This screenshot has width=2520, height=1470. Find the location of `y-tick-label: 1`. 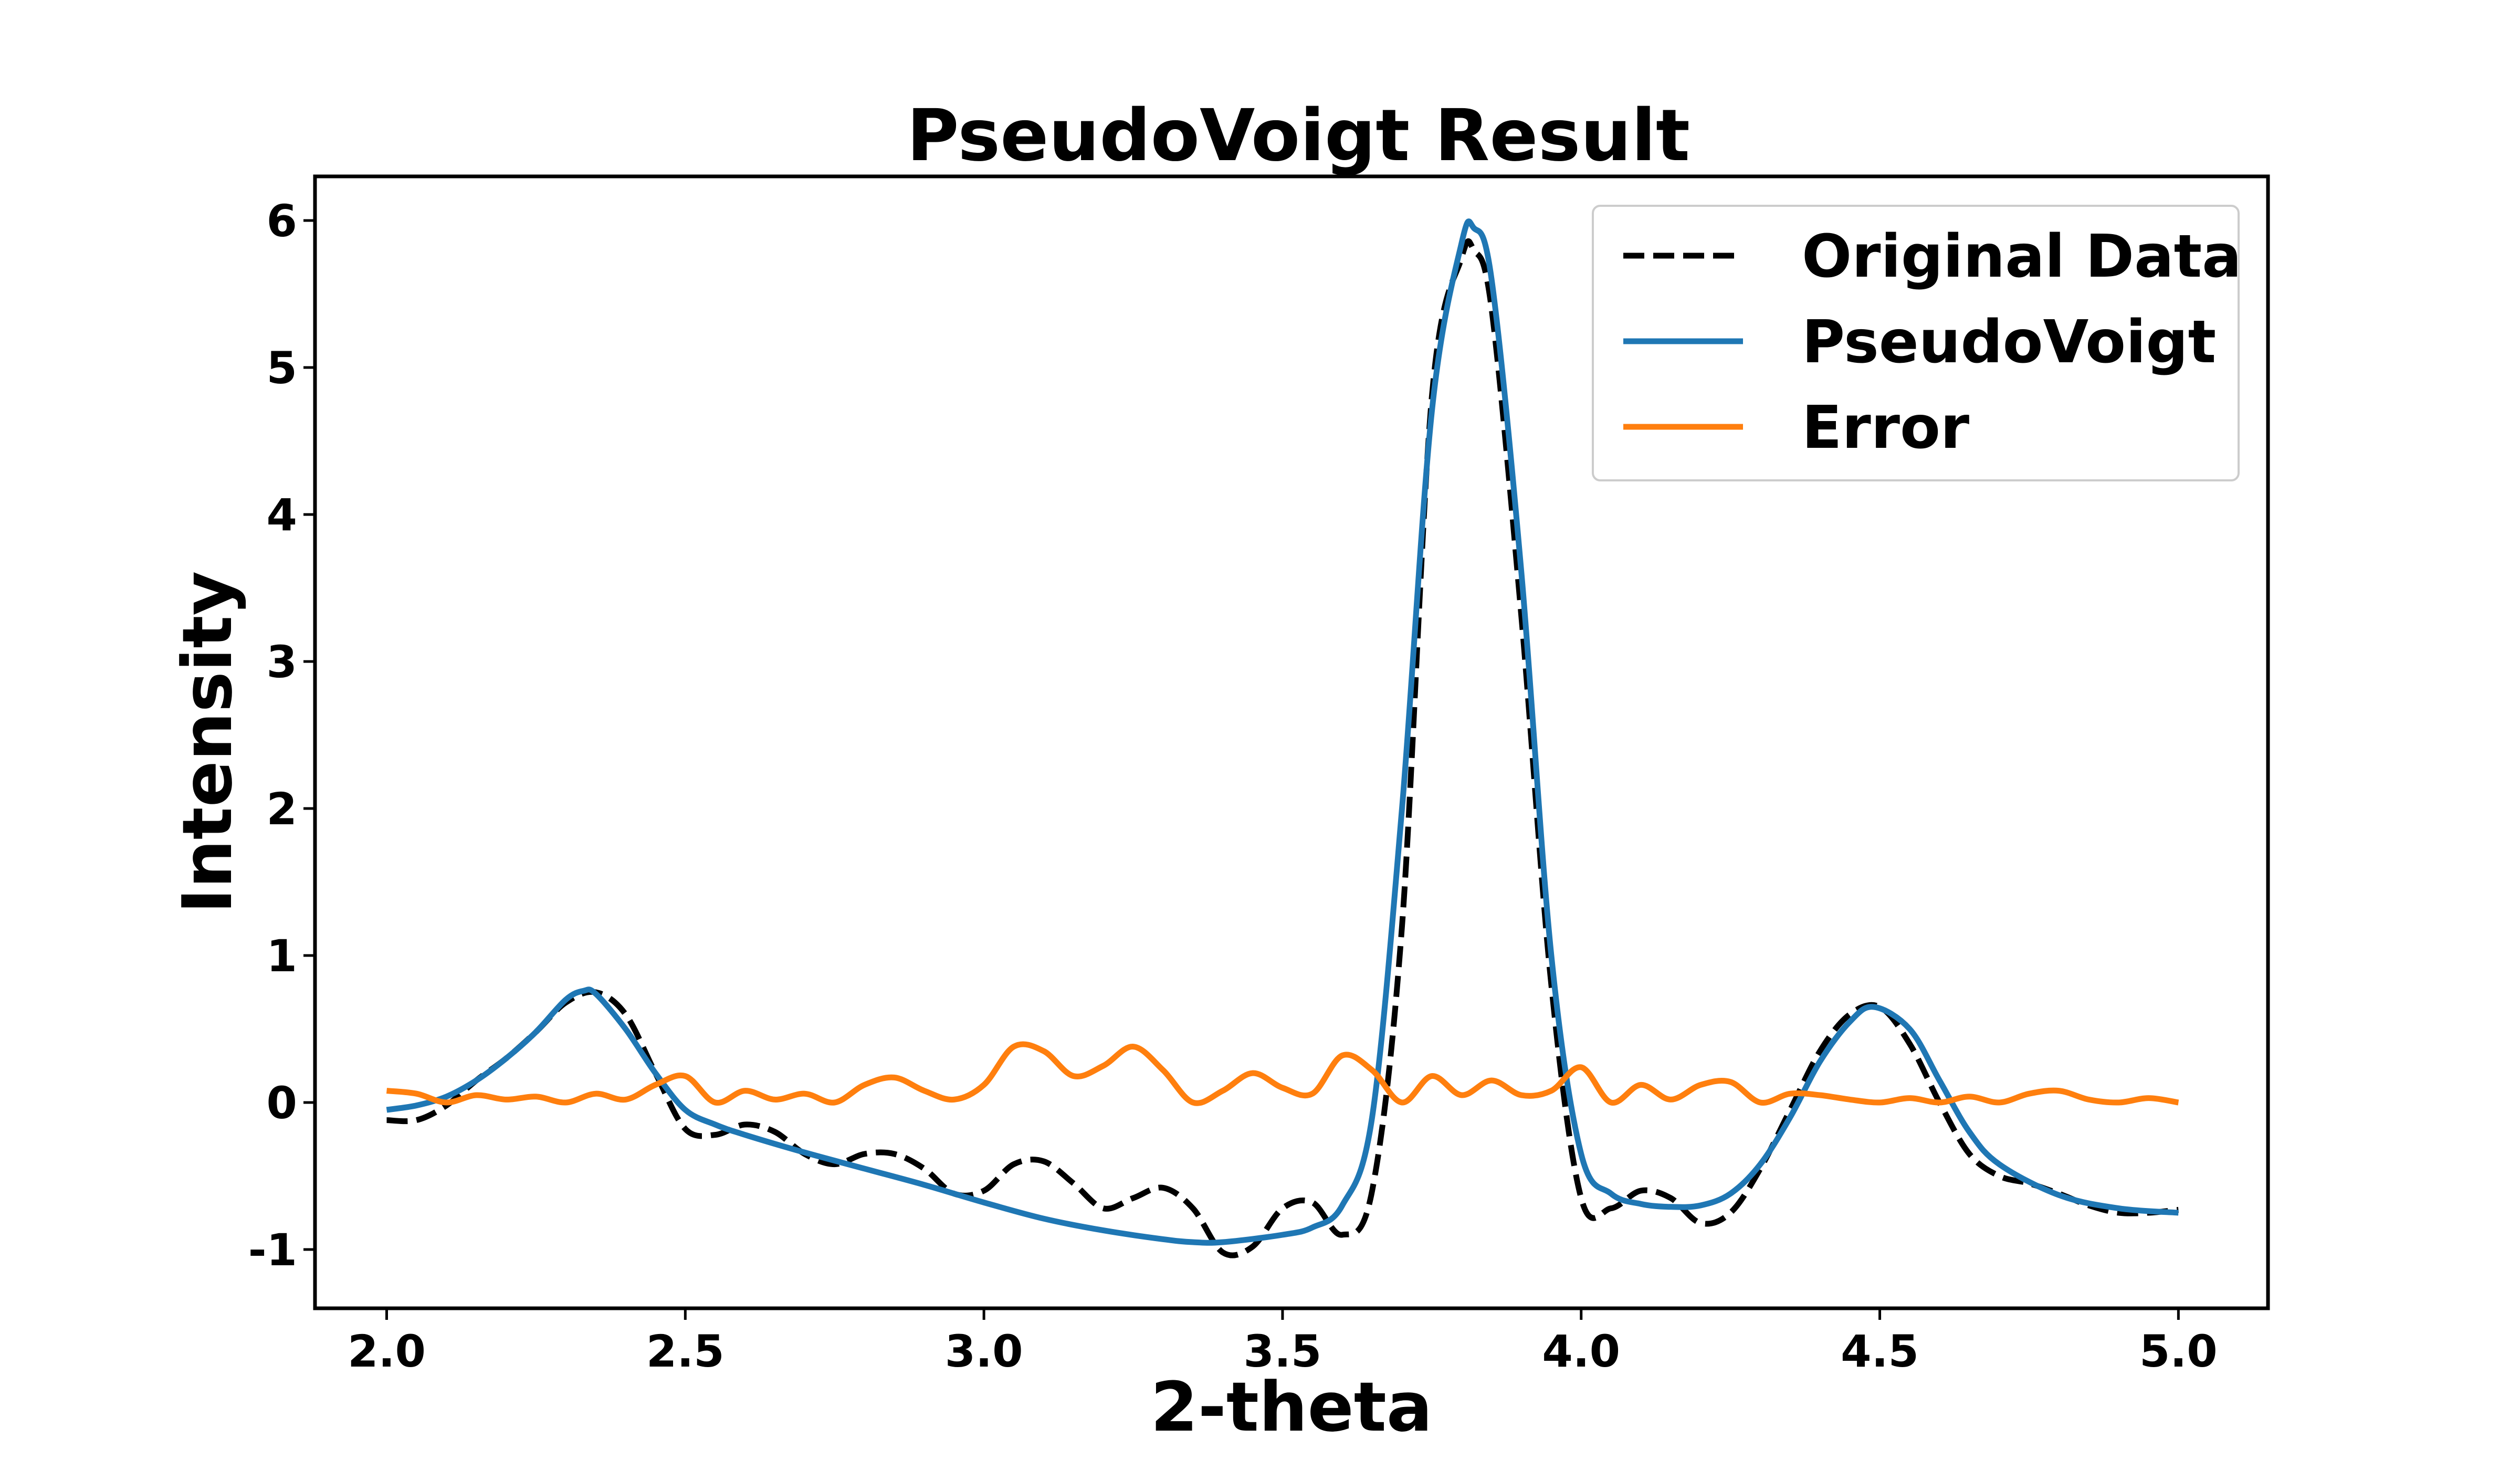

y-tick-label: 1 is located at coordinates (282, 956).